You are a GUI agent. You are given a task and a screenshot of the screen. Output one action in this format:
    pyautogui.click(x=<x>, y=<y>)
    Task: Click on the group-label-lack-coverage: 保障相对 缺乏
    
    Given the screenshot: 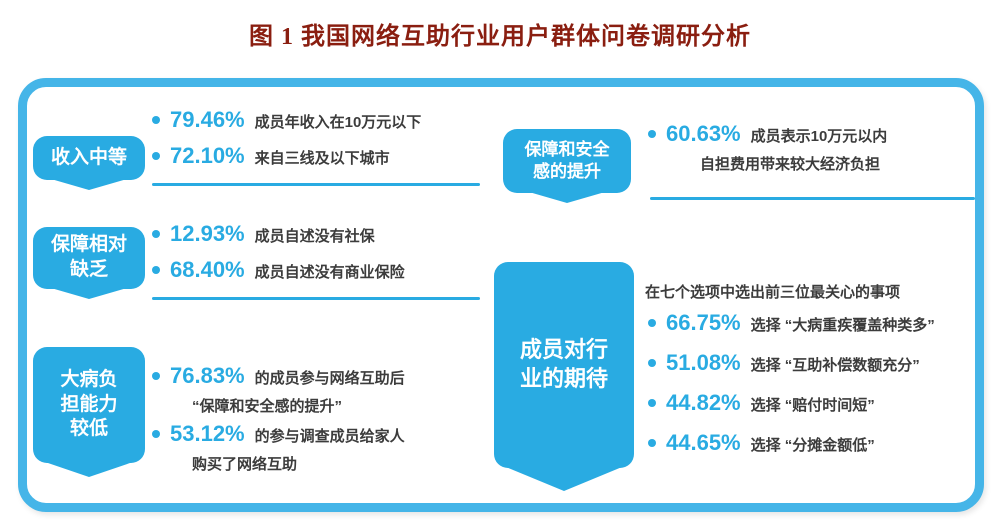 What is the action you would take?
    pyautogui.click(x=89, y=258)
    